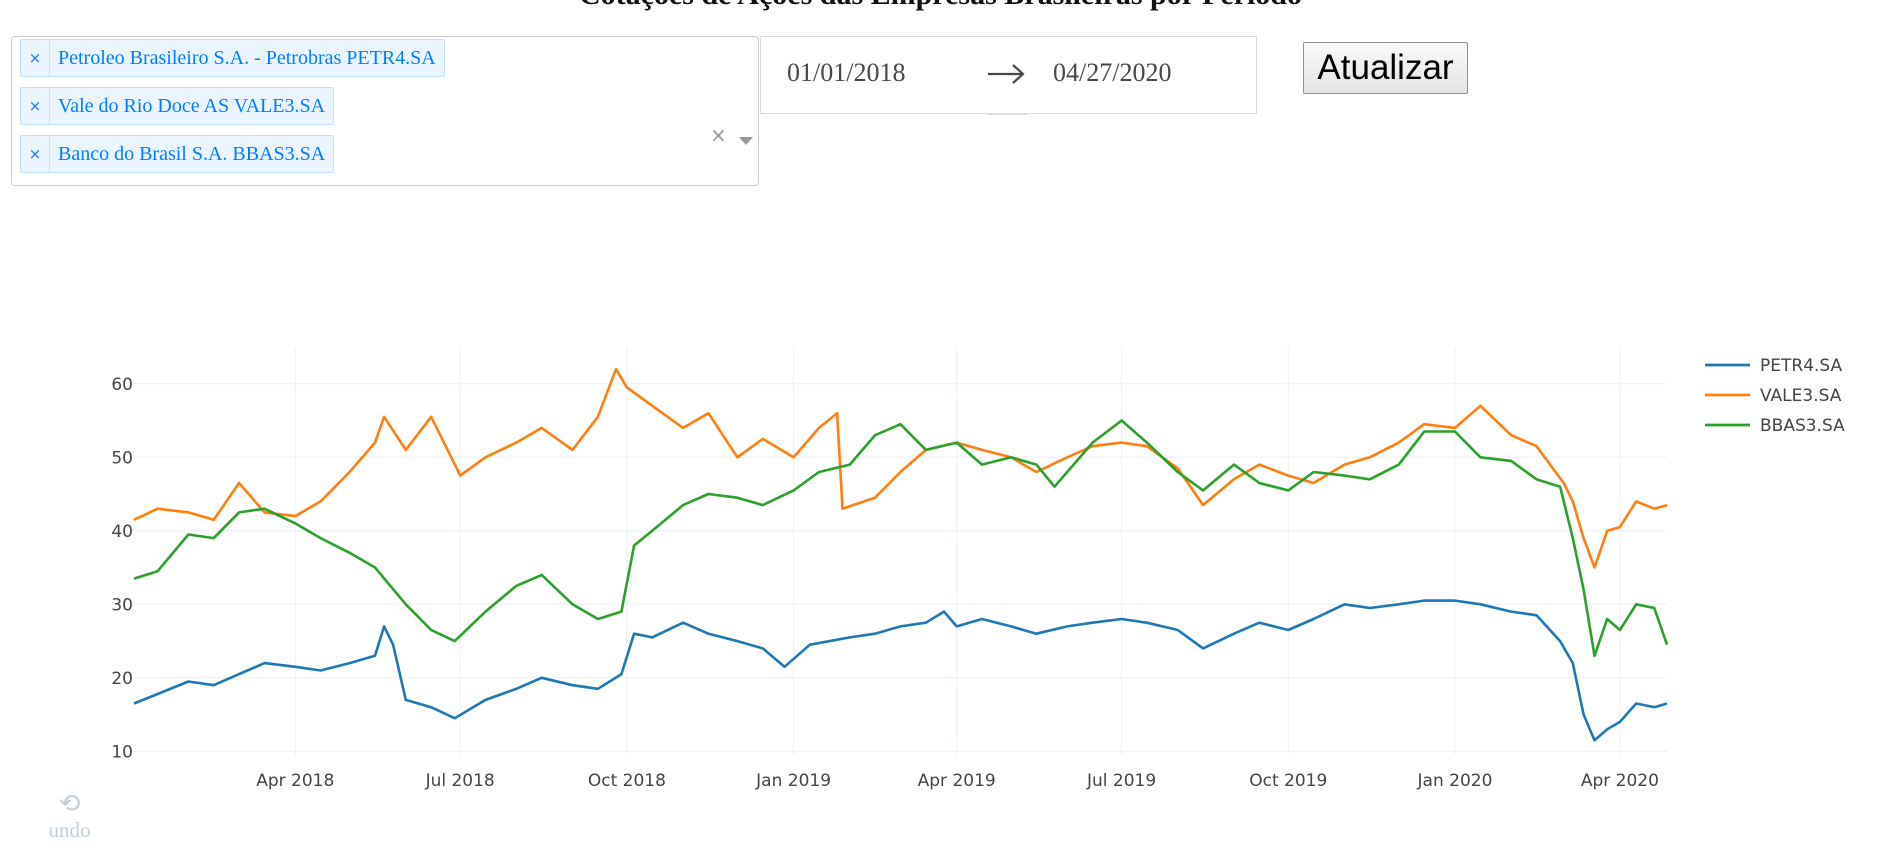 The height and width of the screenshot is (864, 1881). I want to click on y-tick-label: 30, so click(122, 605).